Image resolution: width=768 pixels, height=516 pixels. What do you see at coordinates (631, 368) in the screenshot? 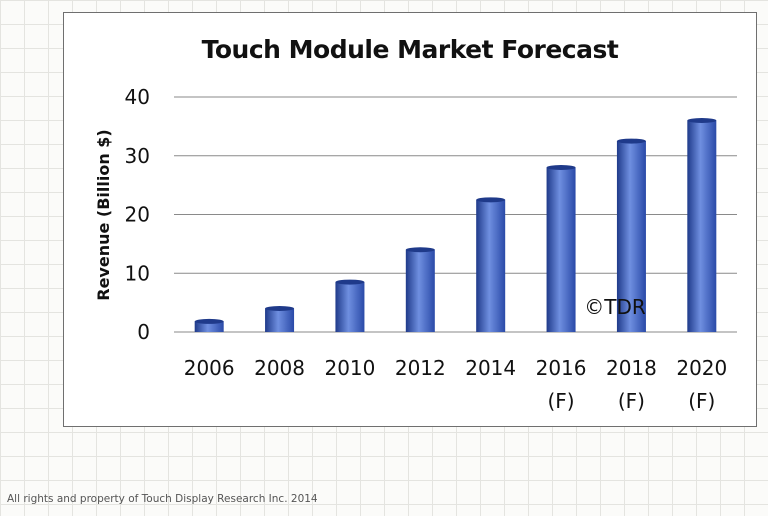
I see `x-tick-label: 2018` at bounding box center [631, 368].